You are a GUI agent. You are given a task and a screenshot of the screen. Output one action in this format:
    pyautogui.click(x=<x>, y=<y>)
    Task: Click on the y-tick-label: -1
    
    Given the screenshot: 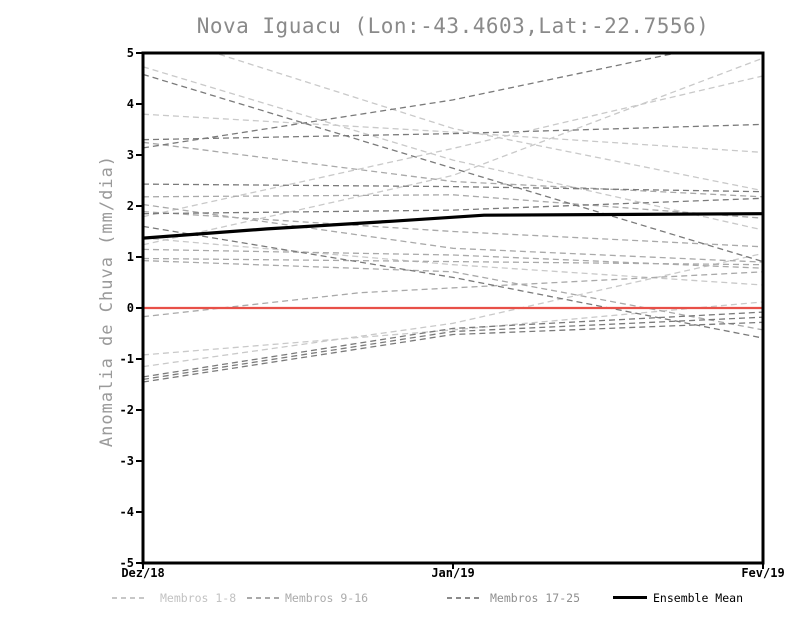 What is the action you would take?
    pyautogui.click(x=126, y=359)
    